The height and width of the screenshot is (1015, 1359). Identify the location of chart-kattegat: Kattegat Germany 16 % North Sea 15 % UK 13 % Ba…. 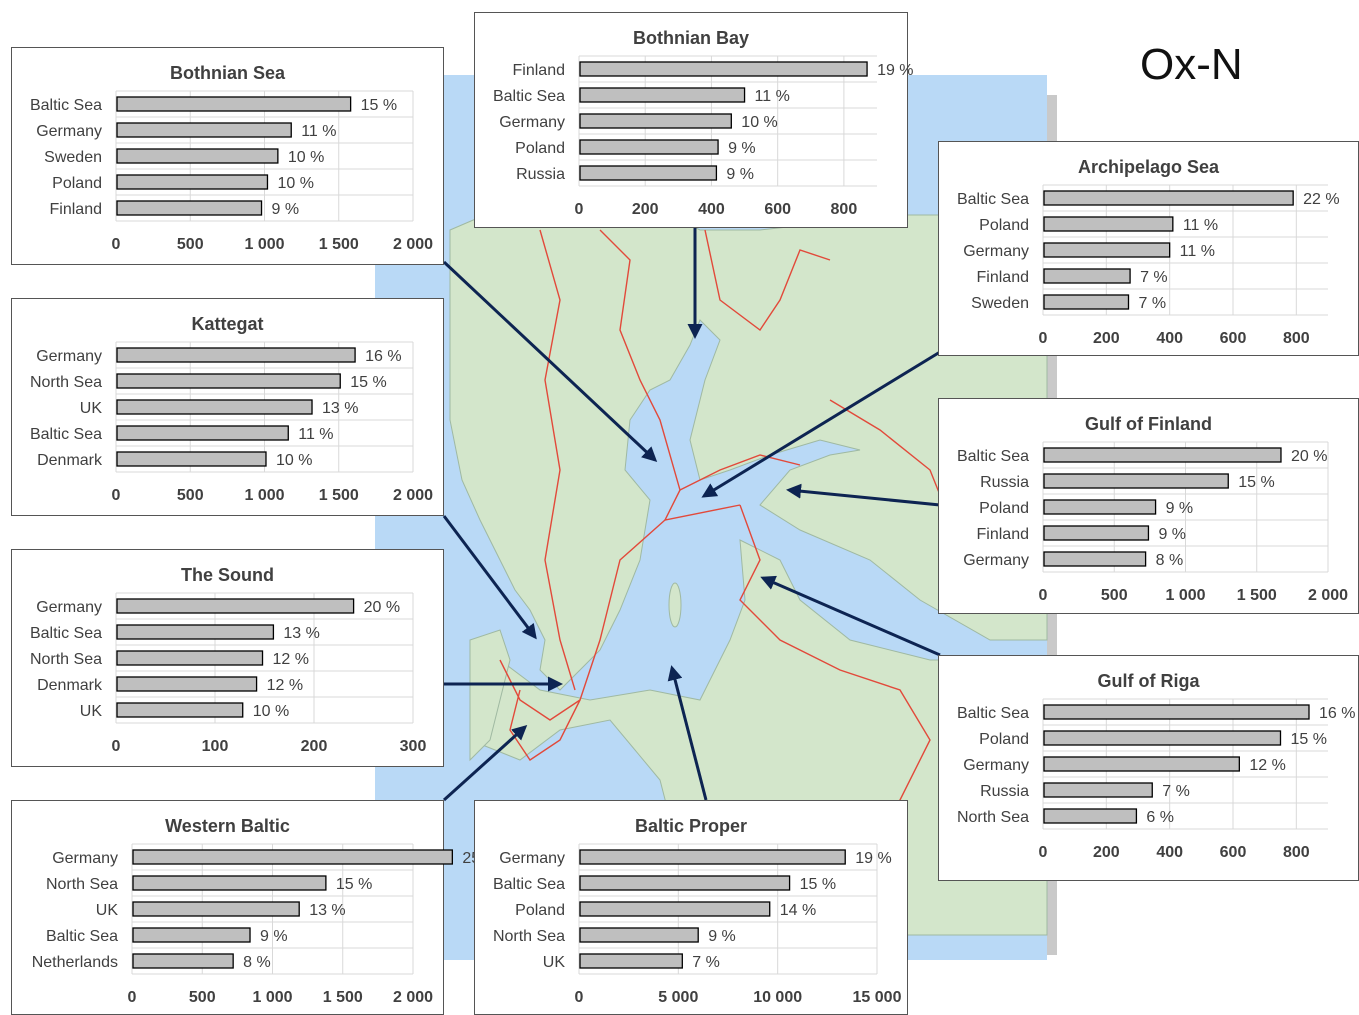
(227, 407).